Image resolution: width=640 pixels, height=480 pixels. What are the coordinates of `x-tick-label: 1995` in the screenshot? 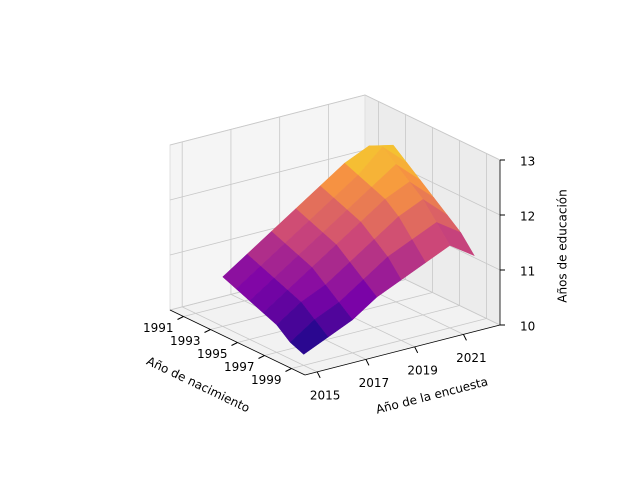 It's located at (212, 354).